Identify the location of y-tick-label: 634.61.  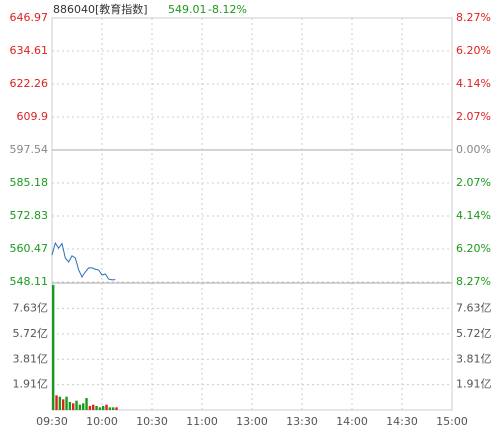
(29, 50).